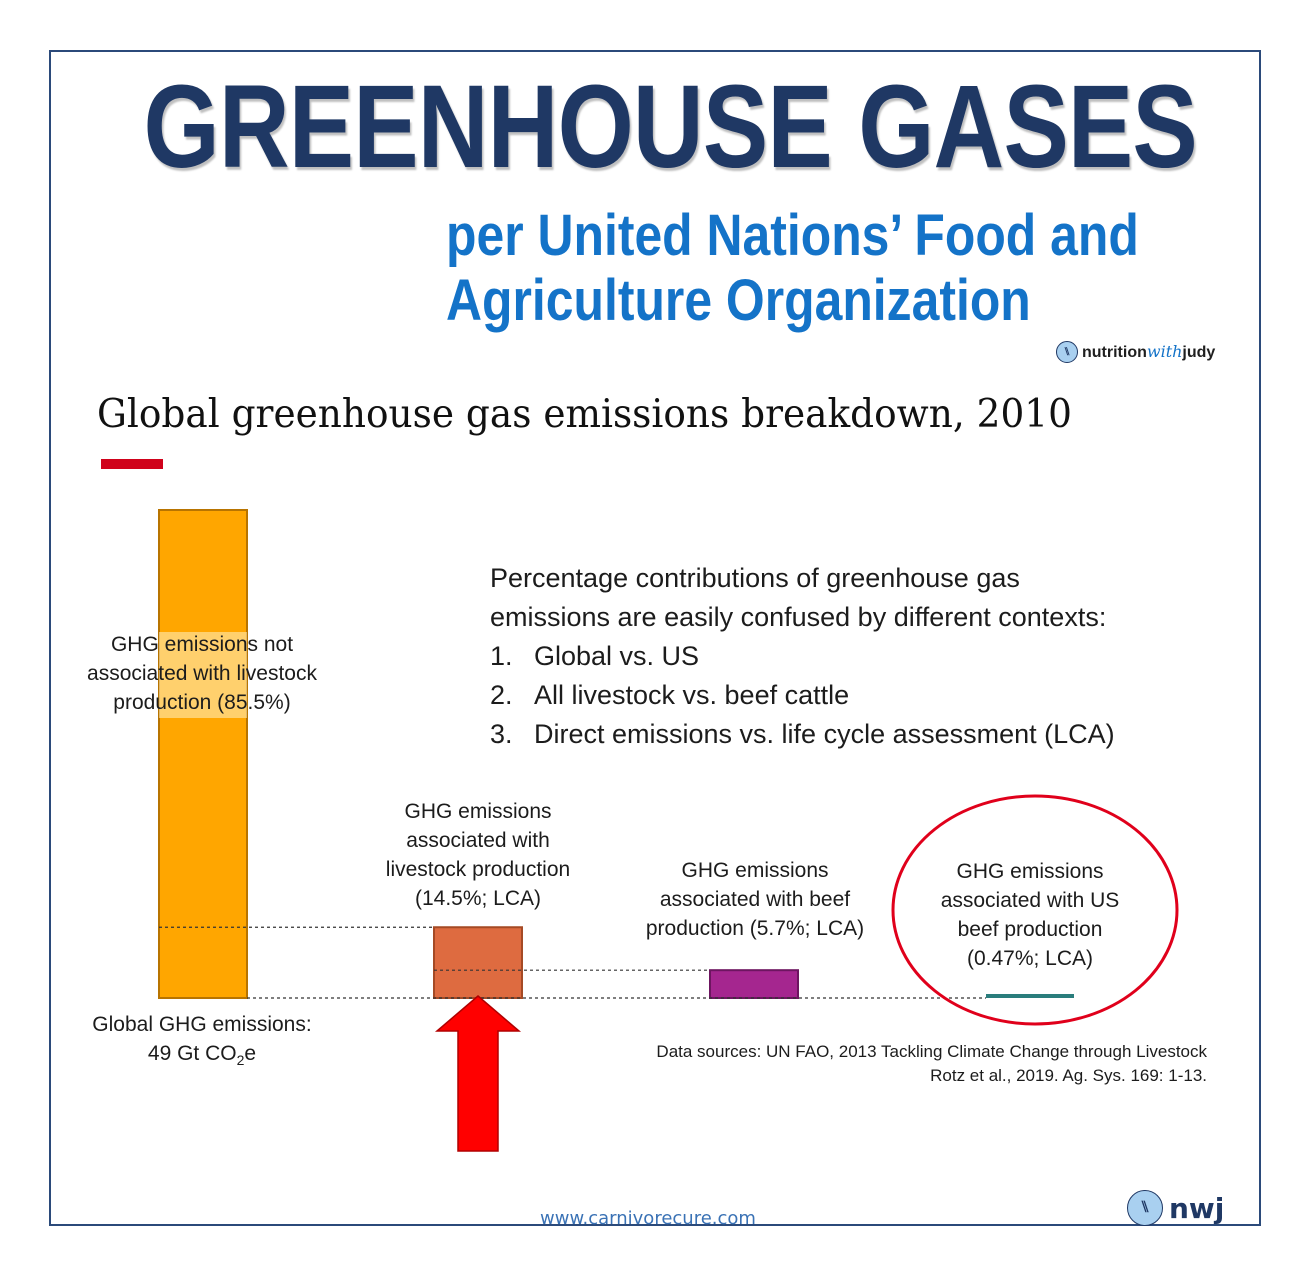  I want to click on bar-us-beef, so click(1030, 996).